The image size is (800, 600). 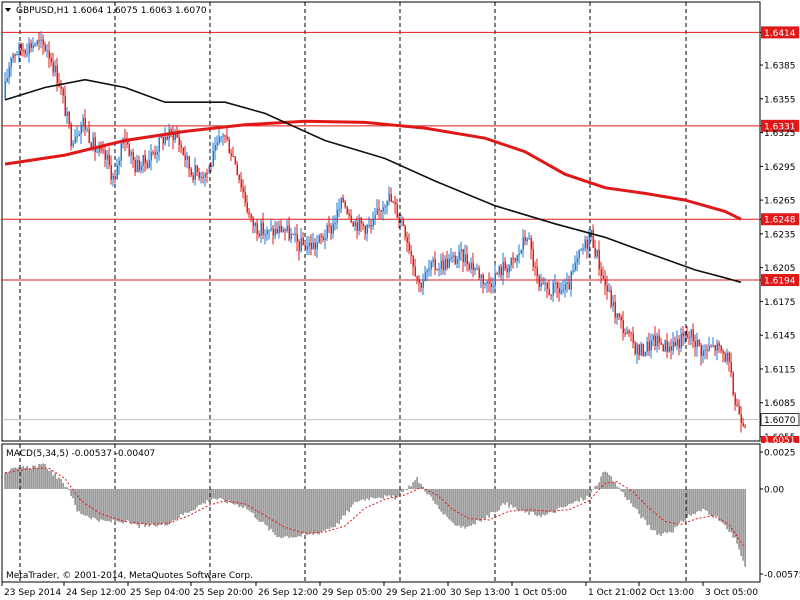 I want to click on symbol-menu-arrow-icon, so click(x=8, y=10).